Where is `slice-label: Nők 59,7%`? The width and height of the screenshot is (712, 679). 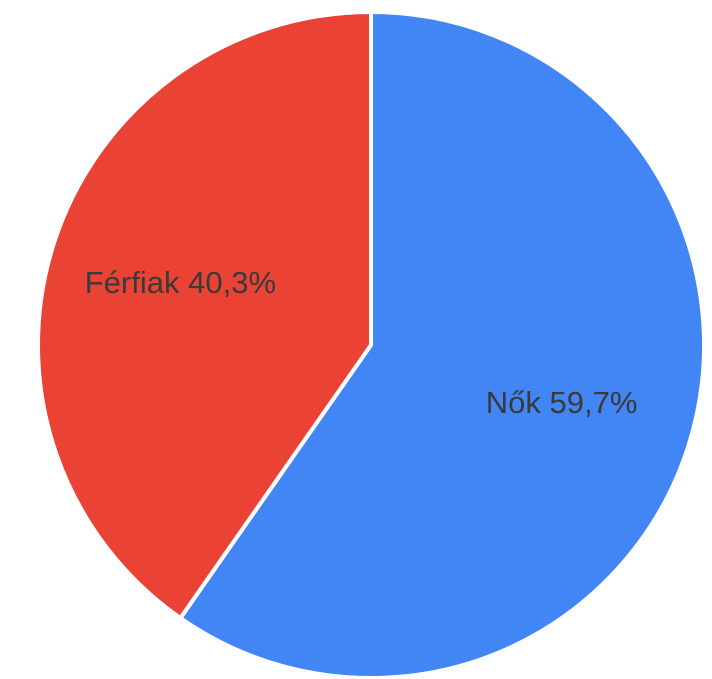
slice-label: Nők 59,7% is located at coordinates (562, 402).